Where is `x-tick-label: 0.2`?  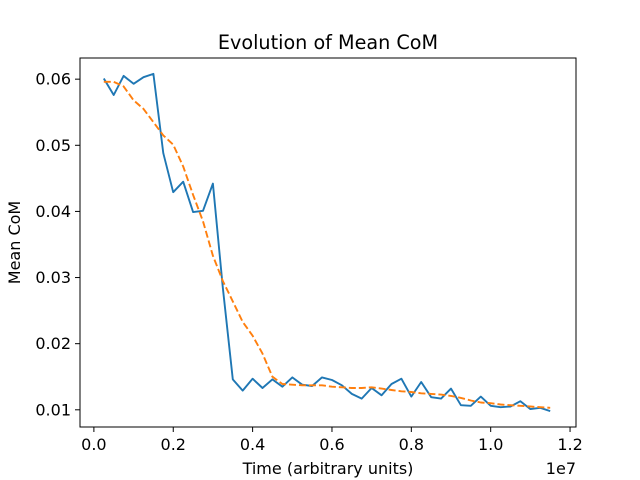 x-tick-label: 0.2 is located at coordinates (173, 444).